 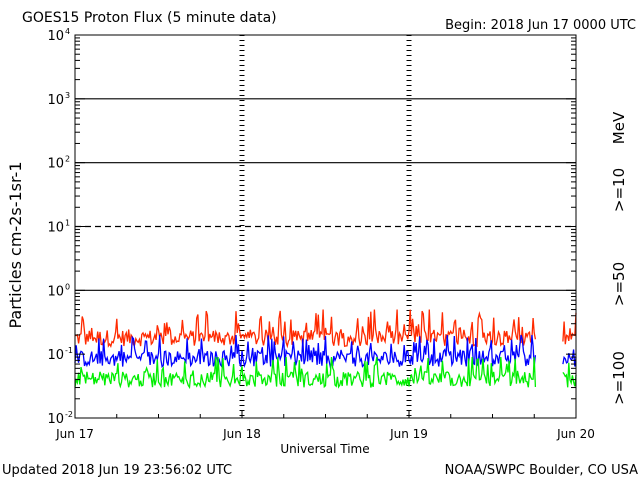 I want to click on legend-unit: MeV, so click(x=619, y=127).